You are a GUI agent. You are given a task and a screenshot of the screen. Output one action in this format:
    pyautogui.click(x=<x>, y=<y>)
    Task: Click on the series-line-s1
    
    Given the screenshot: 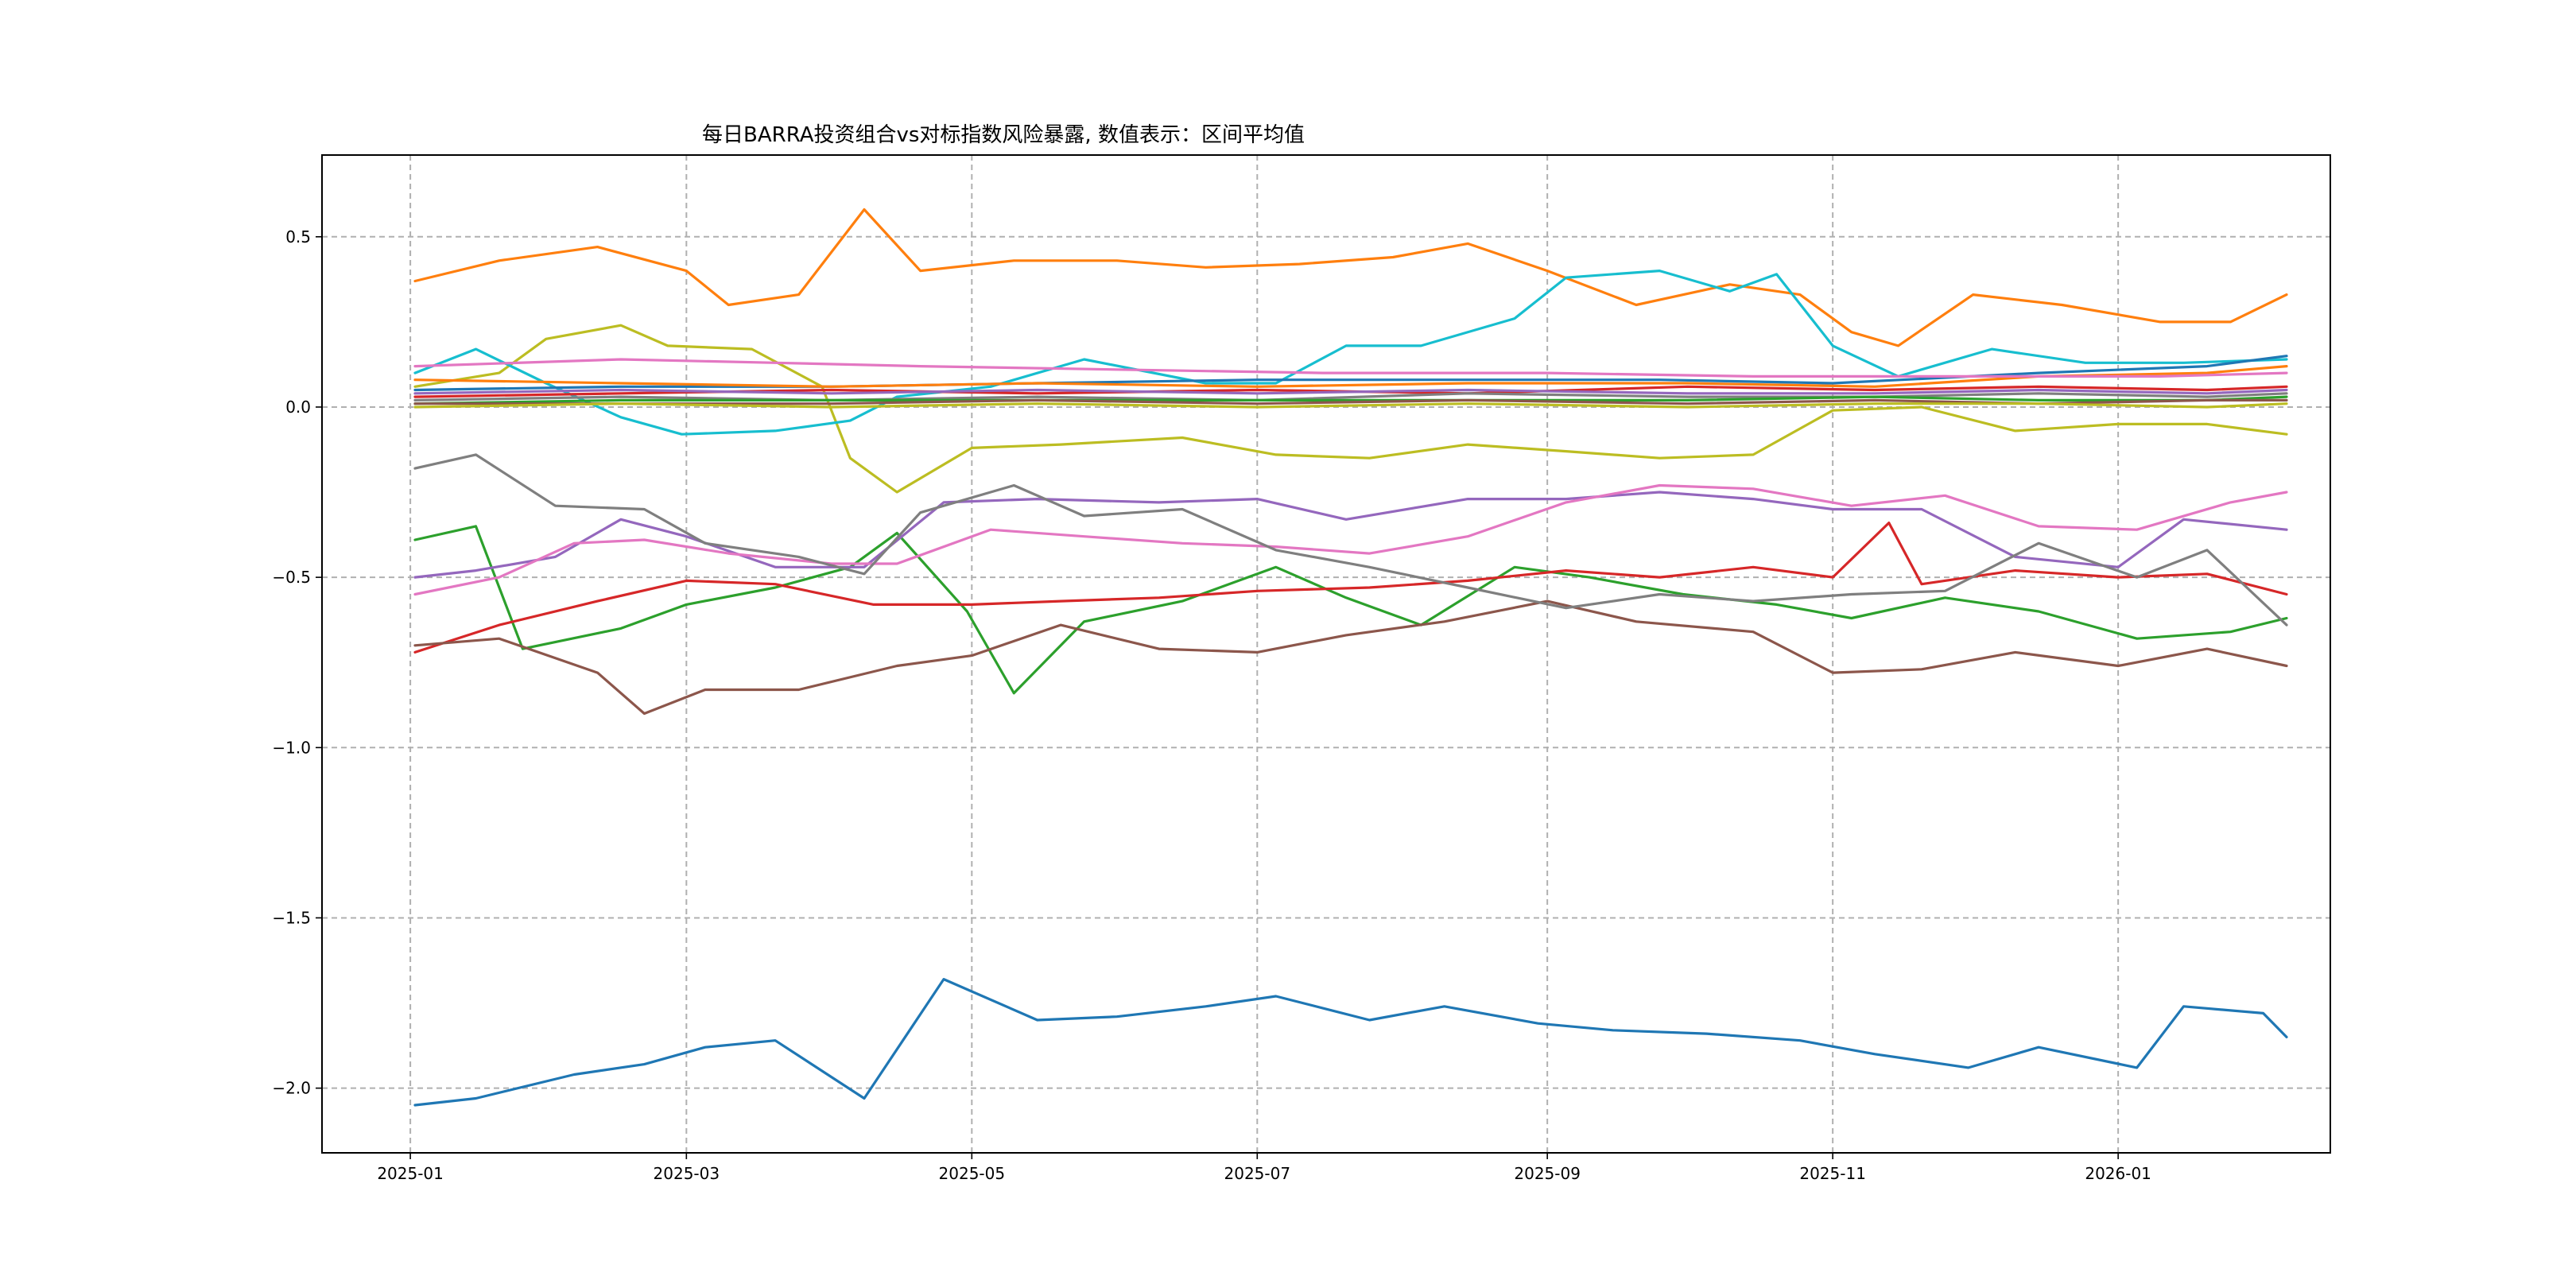 What is the action you would take?
    pyautogui.click(x=1350, y=1042)
    